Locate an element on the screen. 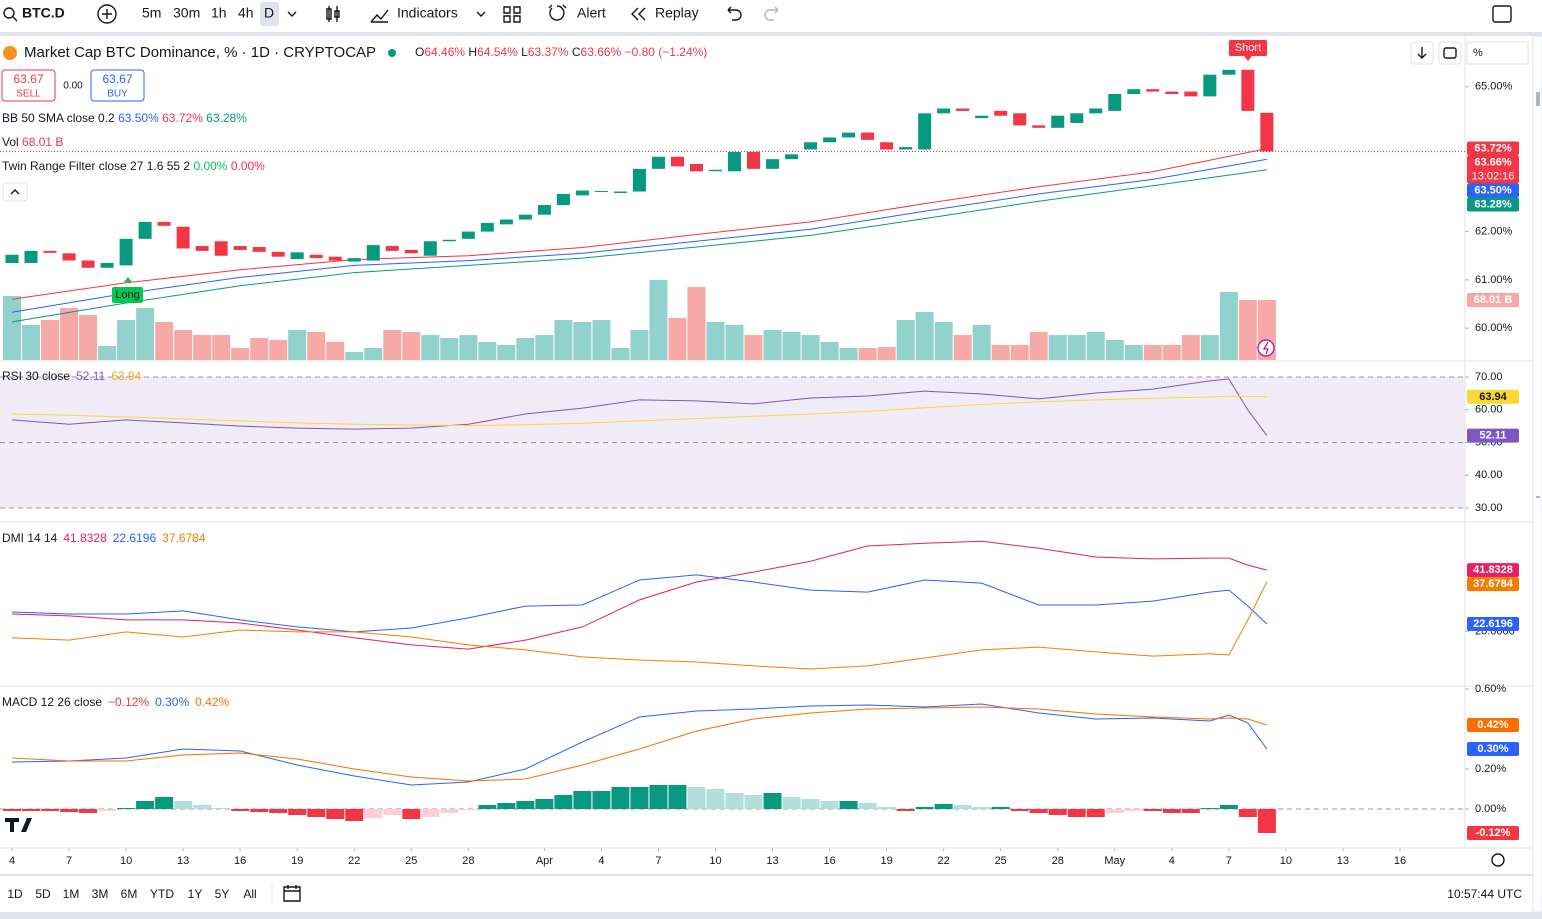 The image size is (1542, 919). market-status is located at coordinates (392, 53).